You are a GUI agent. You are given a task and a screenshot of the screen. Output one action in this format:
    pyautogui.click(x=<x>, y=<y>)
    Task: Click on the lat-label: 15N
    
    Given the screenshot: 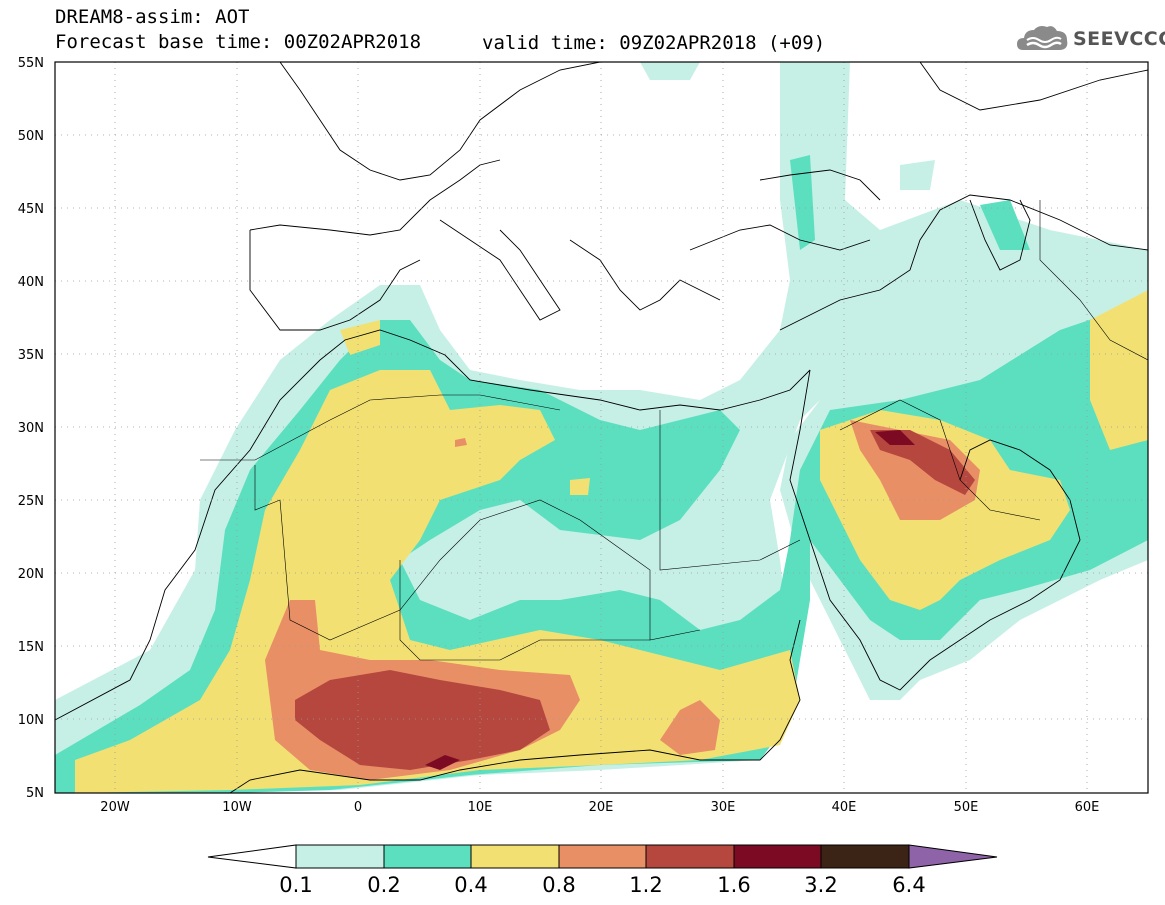 What is the action you would take?
    pyautogui.click(x=31, y=647)
    